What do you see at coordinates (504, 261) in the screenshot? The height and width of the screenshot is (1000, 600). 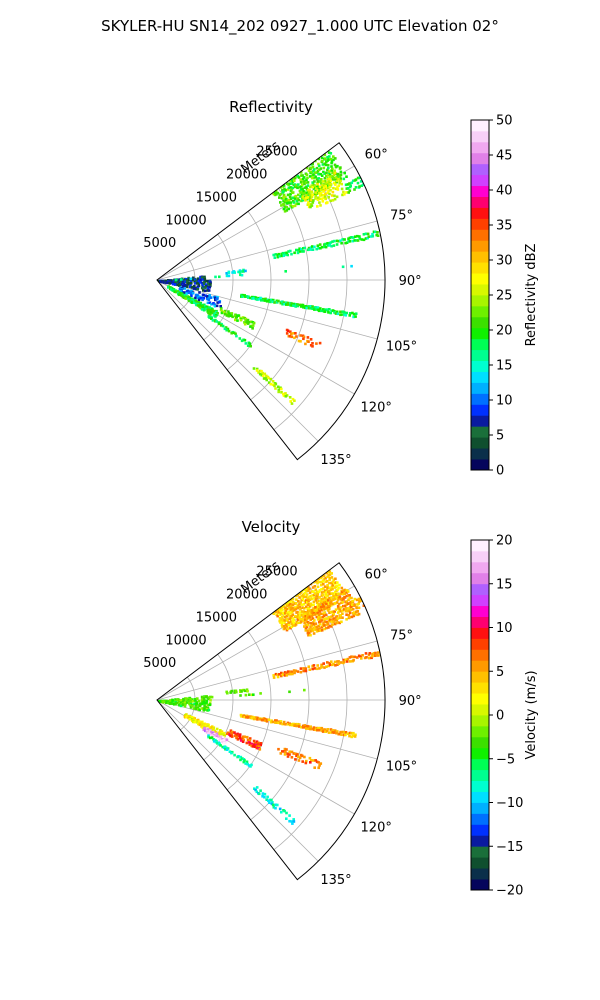 I see `colorbar-tick-label: 30` at bounding box center [504, 261].